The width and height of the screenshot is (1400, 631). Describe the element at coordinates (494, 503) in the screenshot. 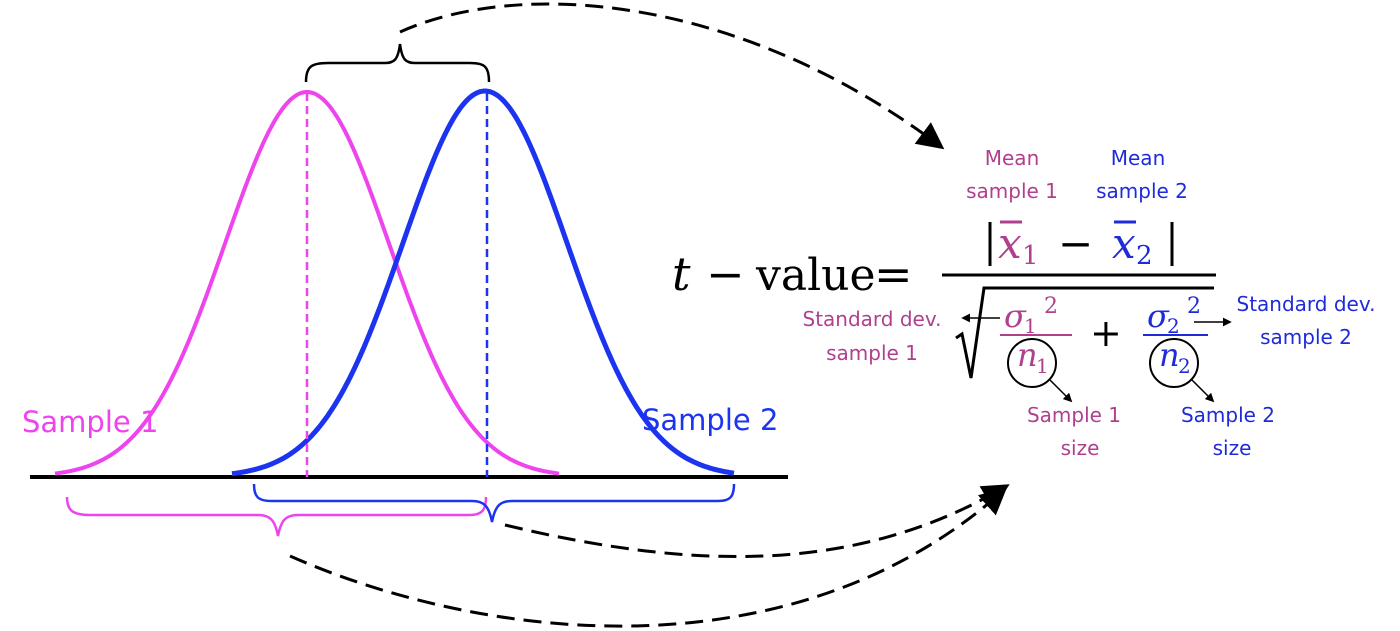

I see `sample2-spread-brace` at that location.